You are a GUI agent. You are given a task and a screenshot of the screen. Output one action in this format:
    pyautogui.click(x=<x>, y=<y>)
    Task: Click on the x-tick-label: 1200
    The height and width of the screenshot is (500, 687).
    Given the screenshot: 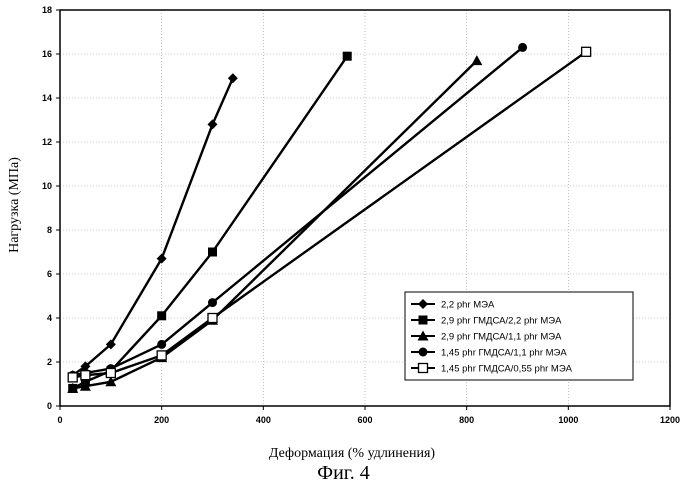 What is the action you would take?
    pyautogui.click(x=670, y=420)
    